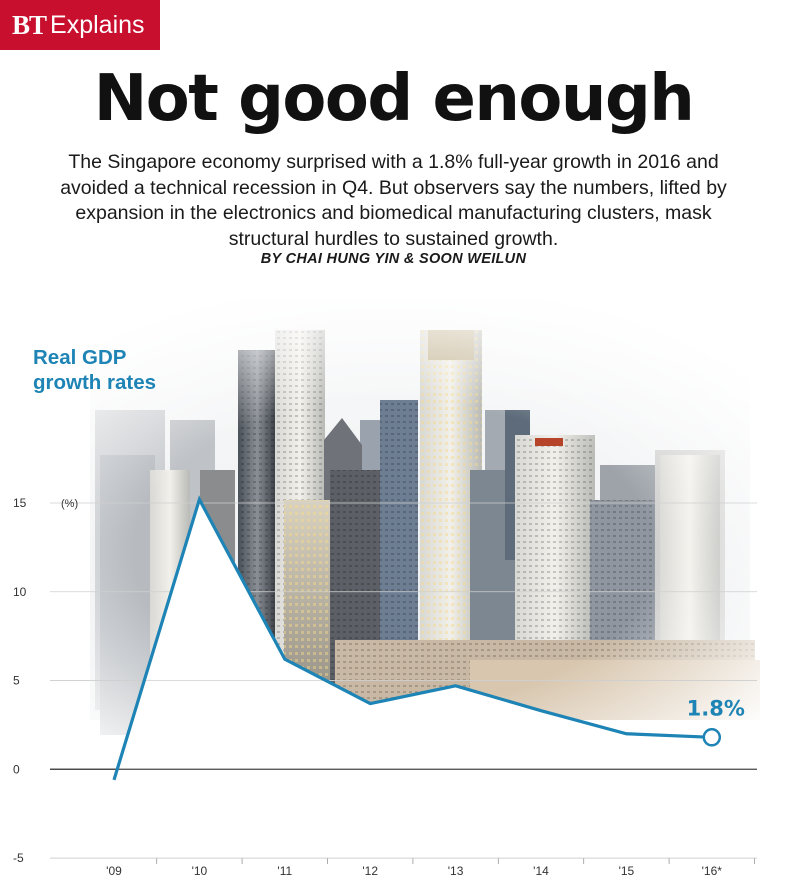 The image size is (787, 884). What do you see at coordinates (284, 871) in the screenshot?
I see `x-tick-label: '11` at bounding box center [284, 871].